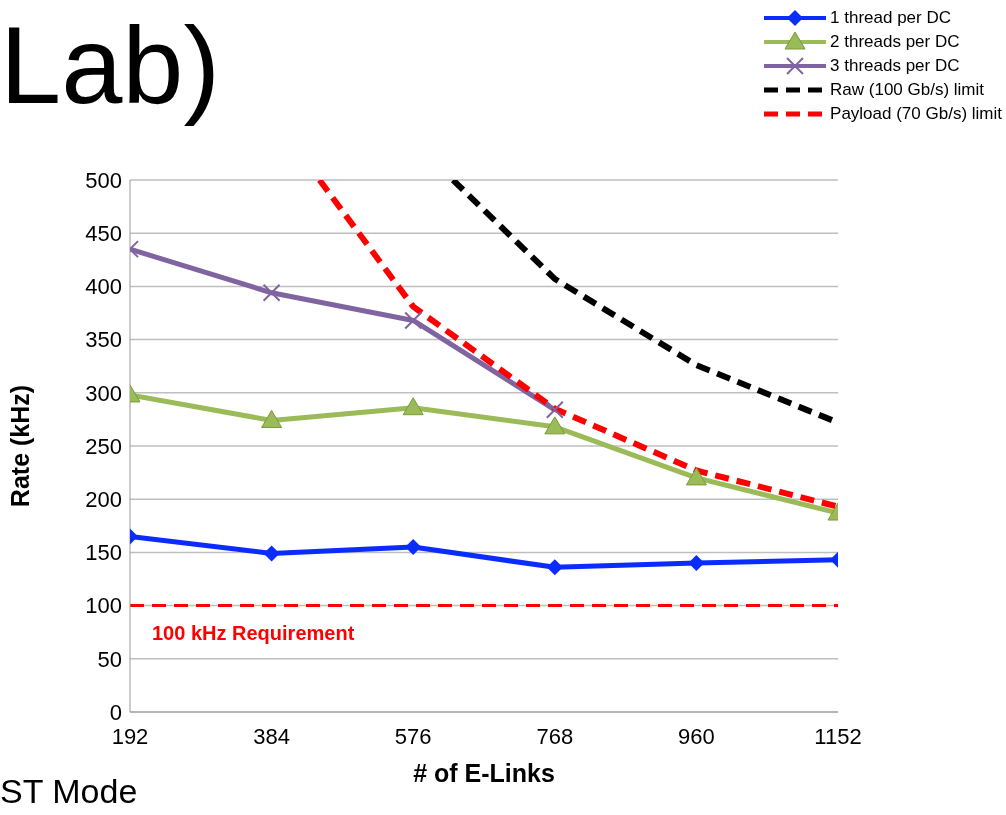 Image resolution: width=1006 pixels, height=815 pixels. Describe the element at coordinates (103, 500) in the screenshot. I see `y-tick-label: 200` at that location.